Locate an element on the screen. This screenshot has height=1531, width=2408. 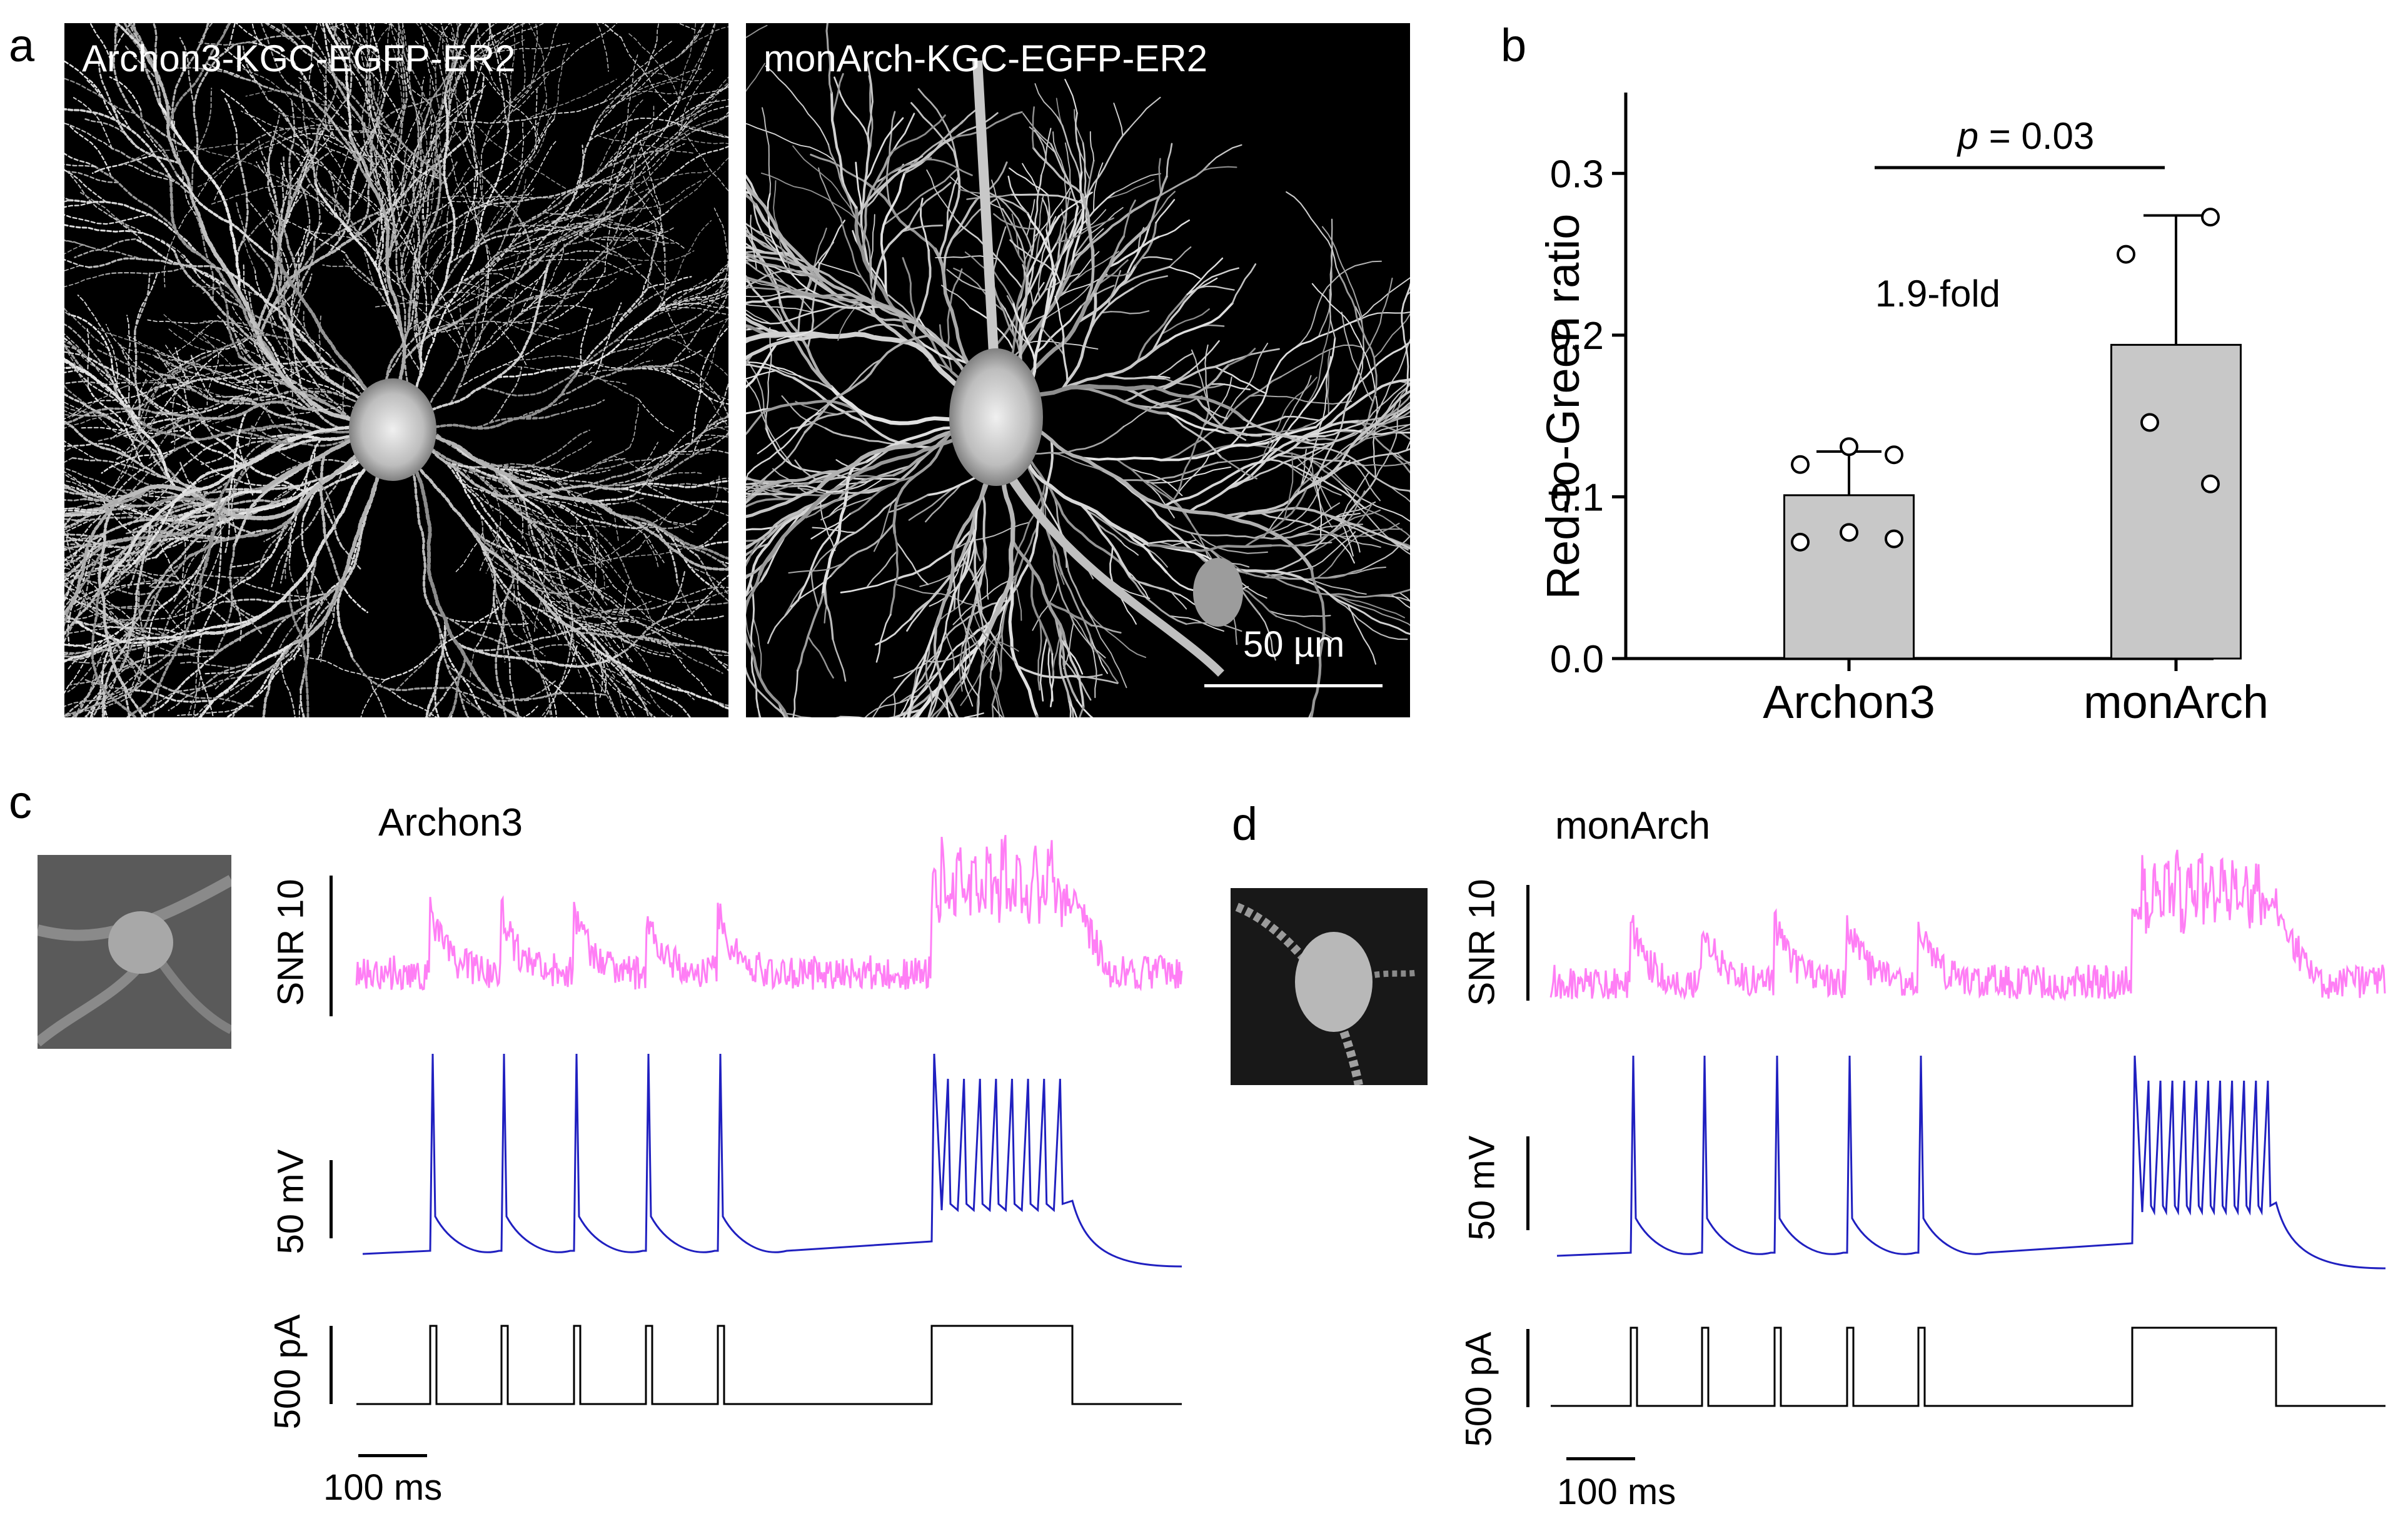
x-tick-label-monArch: monArch is located at coordinates (2176, 702).